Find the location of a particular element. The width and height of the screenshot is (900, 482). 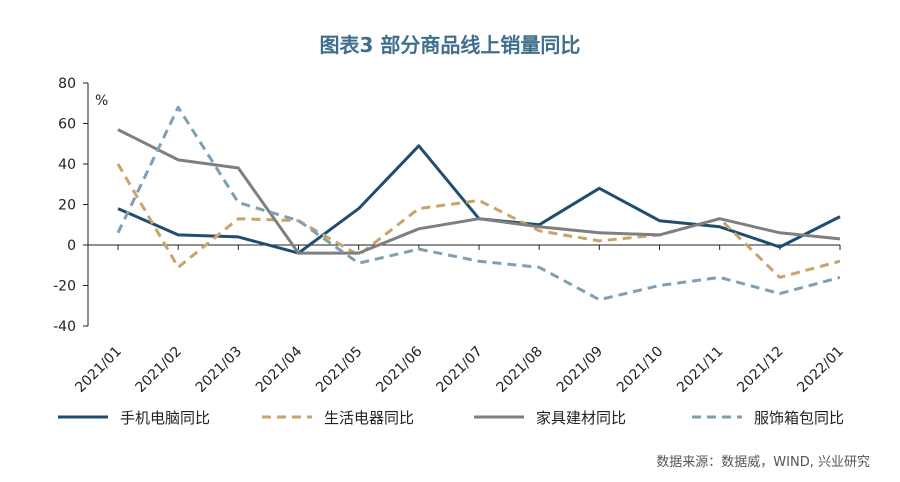

x-tick-label: 2021/12 is located at coordinates (760, 370).